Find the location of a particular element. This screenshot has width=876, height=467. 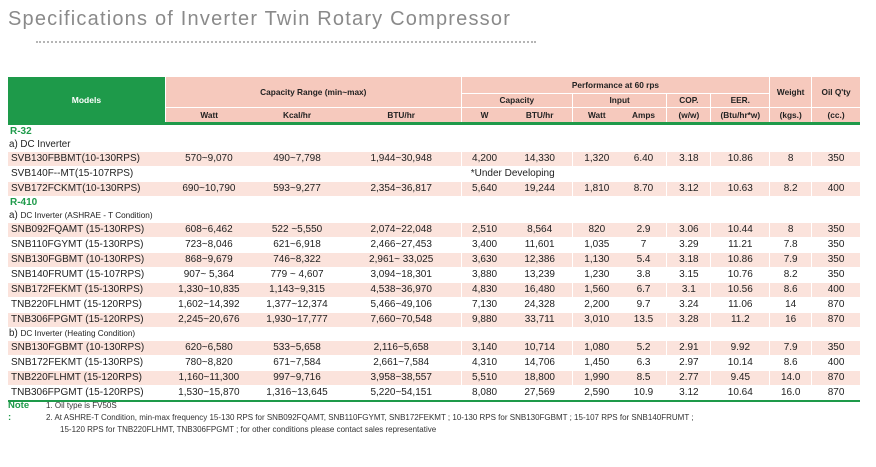

section-prefix: a) DC Inverter is located at coordinates (40, 144).